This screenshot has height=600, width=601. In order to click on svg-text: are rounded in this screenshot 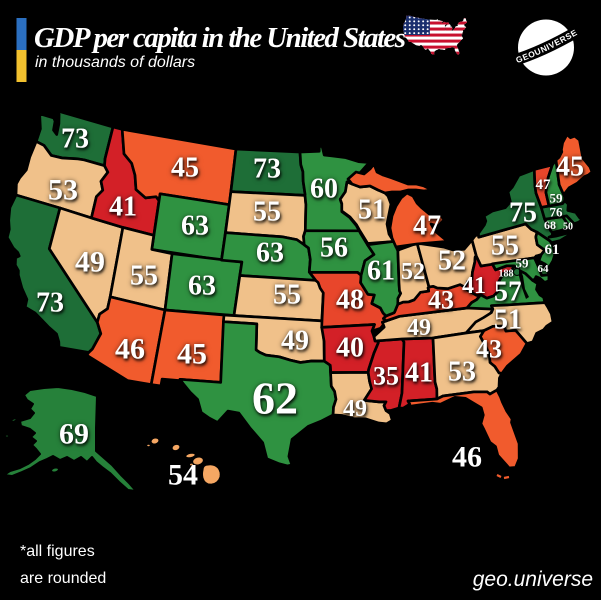, I will do `click(63, 578)`.